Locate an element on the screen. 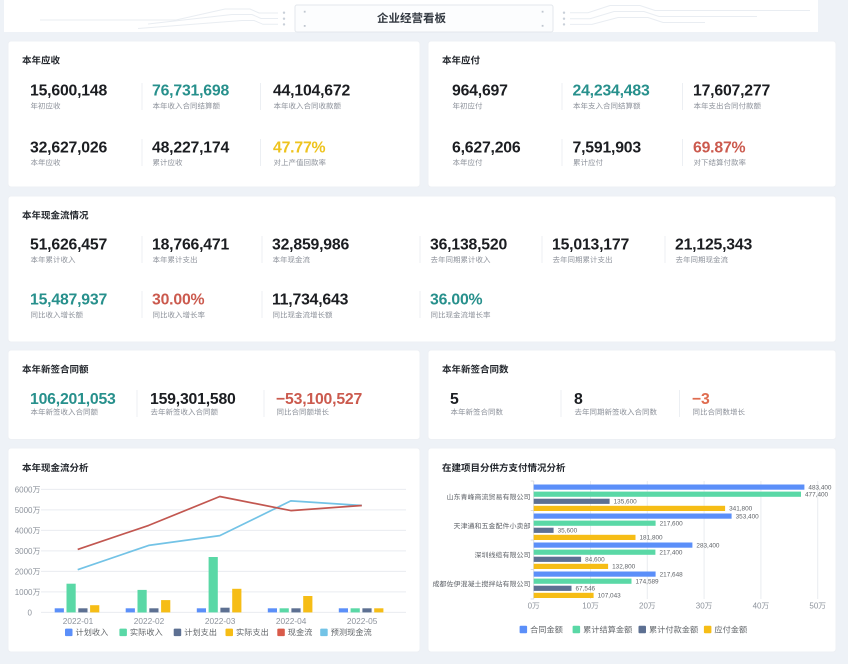 The image size is (848, 664). svg-text: 217,648 is located at coordinates (672, 574).